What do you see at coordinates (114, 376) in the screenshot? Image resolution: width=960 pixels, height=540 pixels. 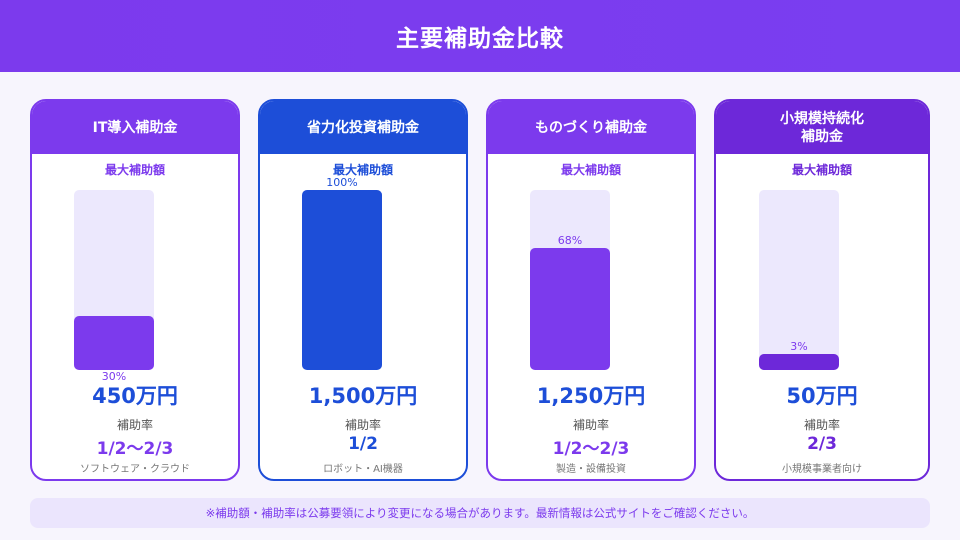 I see `percent-label: 30%` at bounding box center [114, 376].